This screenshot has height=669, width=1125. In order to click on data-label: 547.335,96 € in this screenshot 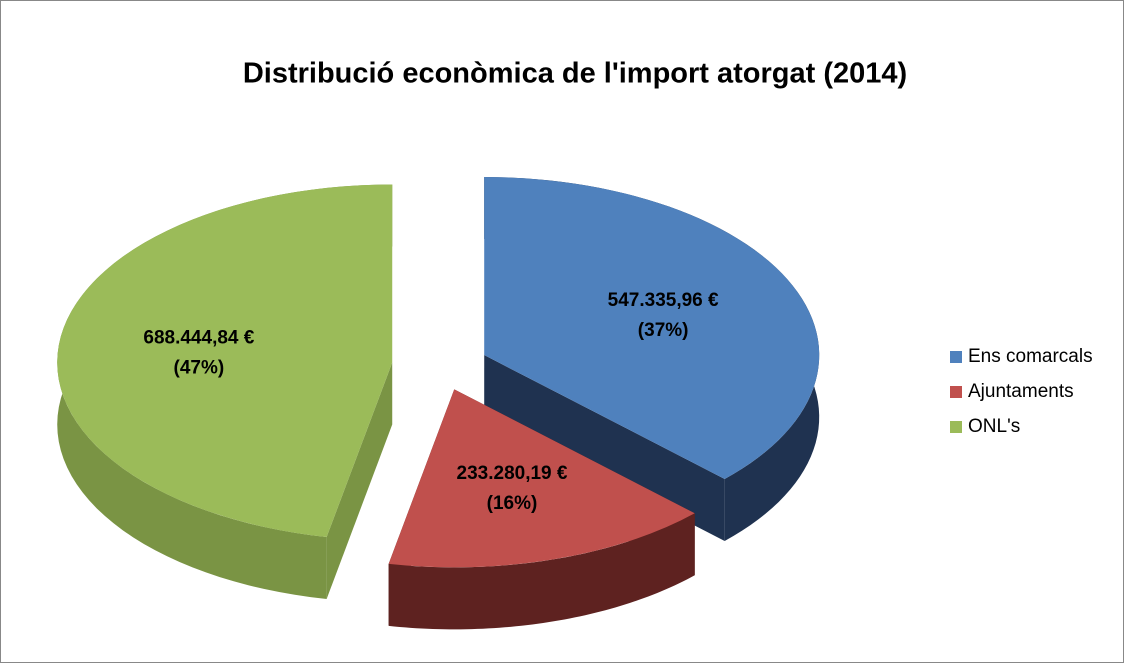, I will do `click(663, 300)`.